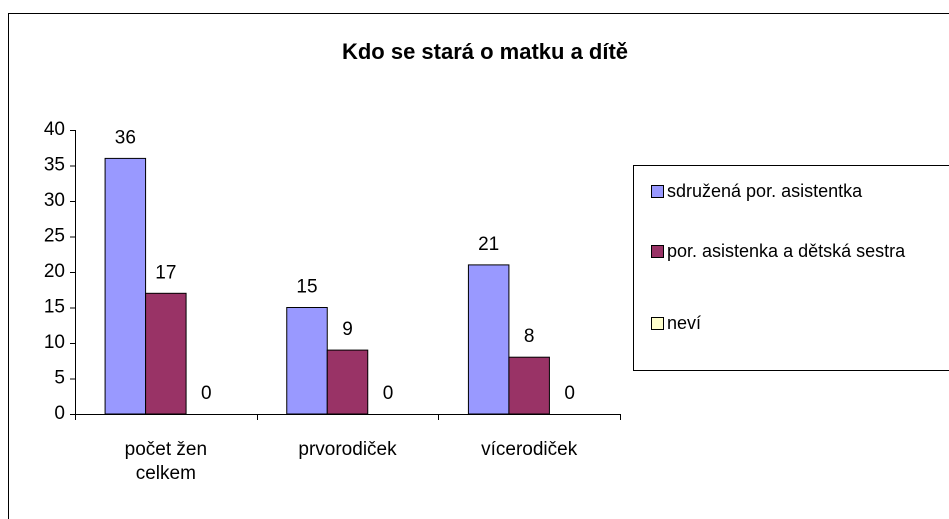 The image size is (949, 519). Describe the element at coordinates (791, 268) in the screenshot. I see `legend-box` at that location.